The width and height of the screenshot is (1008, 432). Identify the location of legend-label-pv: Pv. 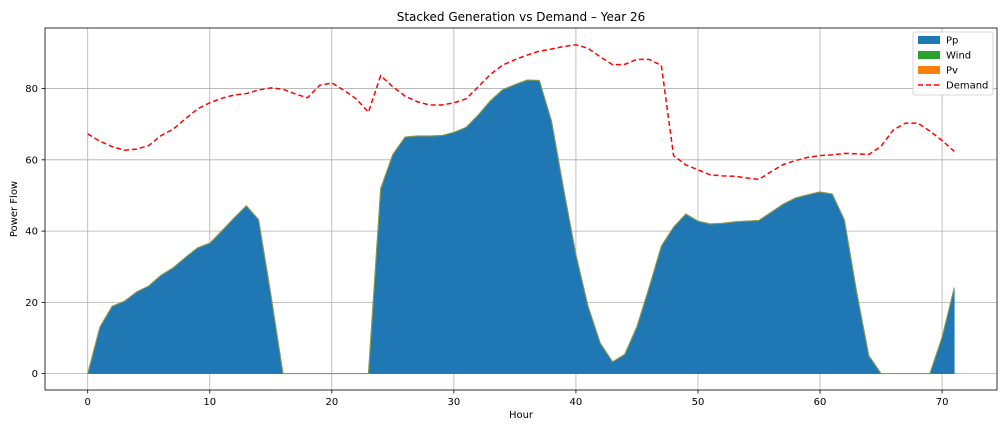
(952, 71).